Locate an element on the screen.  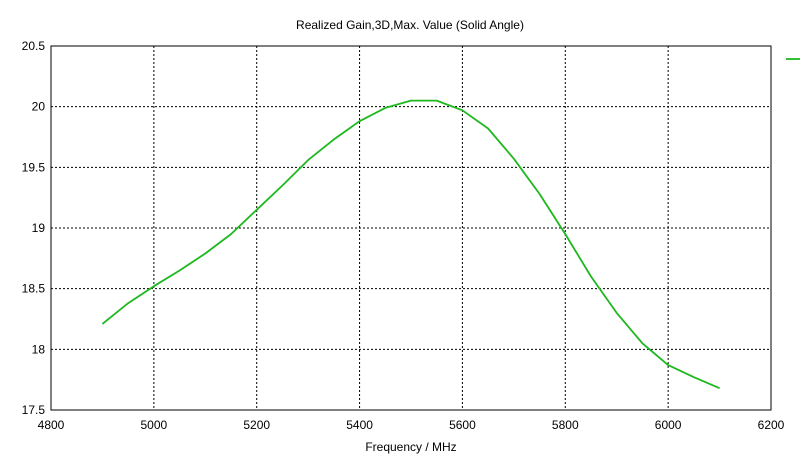
y-tick-label: 19 is located at coordinates (39, 228).